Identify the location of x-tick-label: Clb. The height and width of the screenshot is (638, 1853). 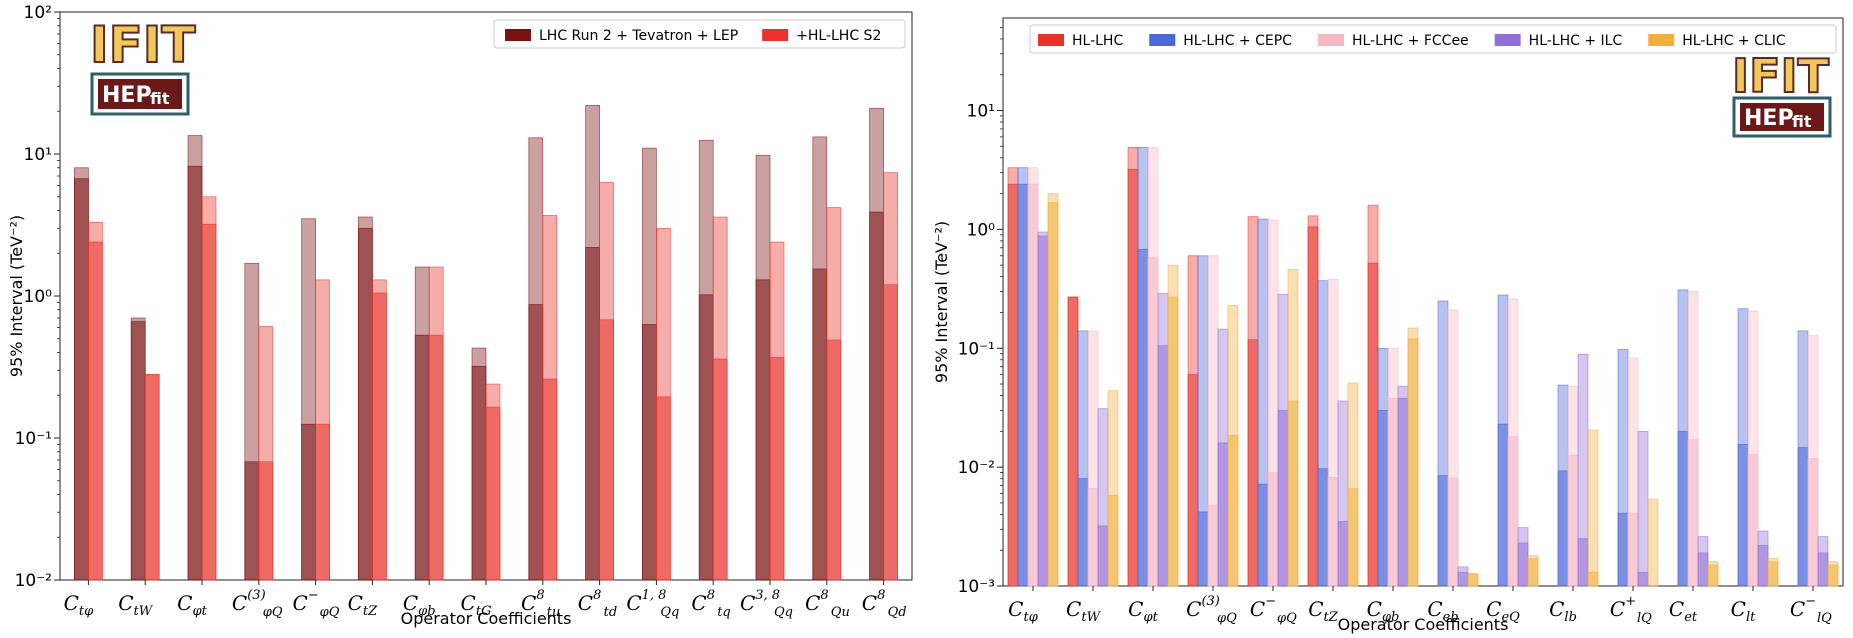
(1563, 611).